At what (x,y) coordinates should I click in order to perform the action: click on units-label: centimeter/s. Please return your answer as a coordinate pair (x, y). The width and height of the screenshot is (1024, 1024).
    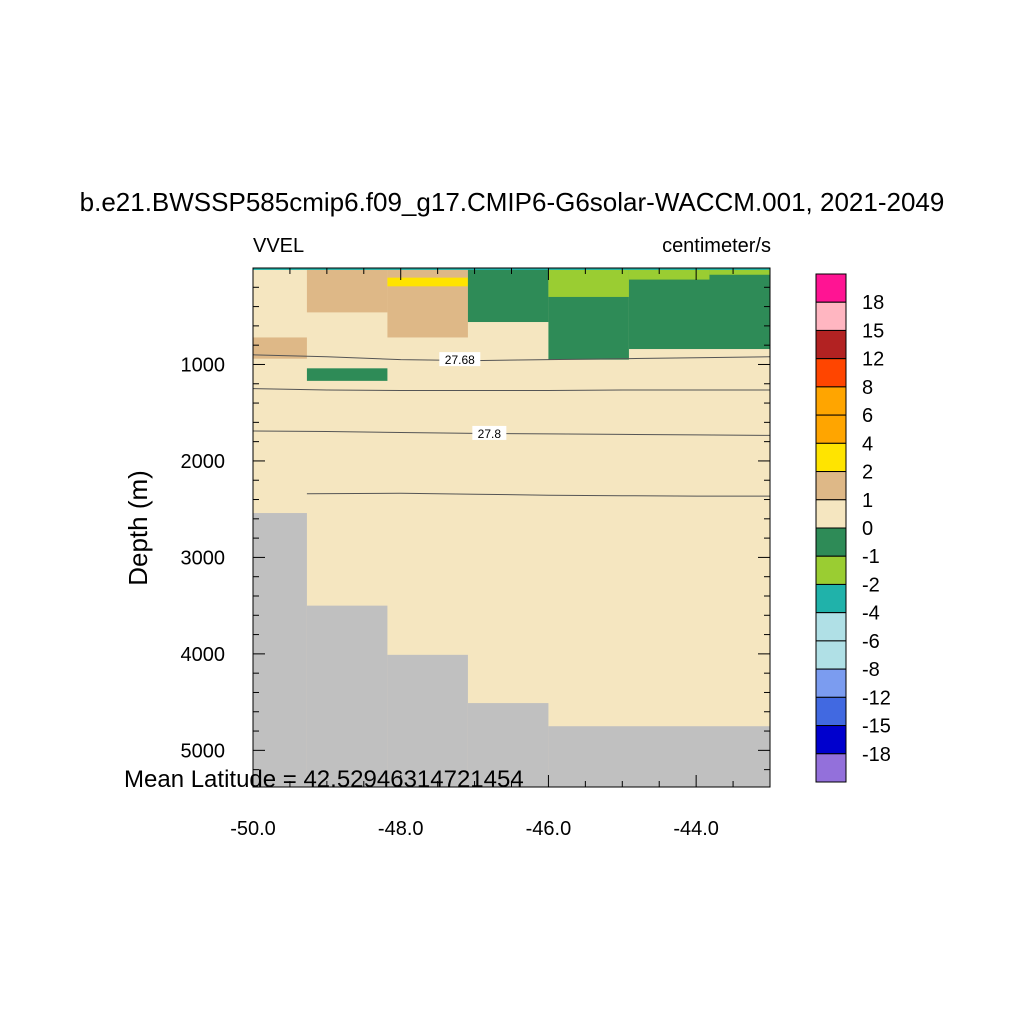
    Looking at the image, I should click on (716, 246).